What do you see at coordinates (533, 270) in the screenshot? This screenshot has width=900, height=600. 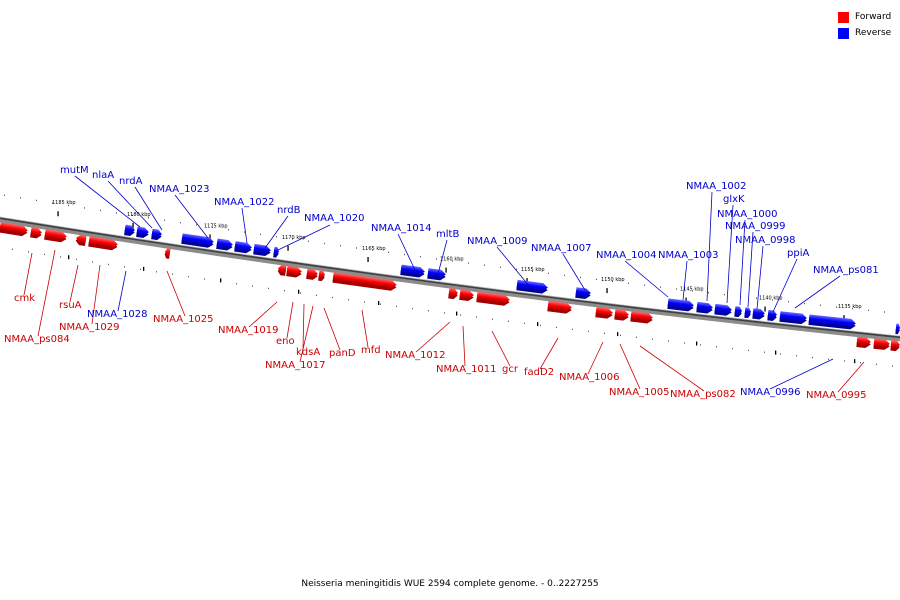 I see `tick-label: 1155 kbp` at bounding box center [533, 270].